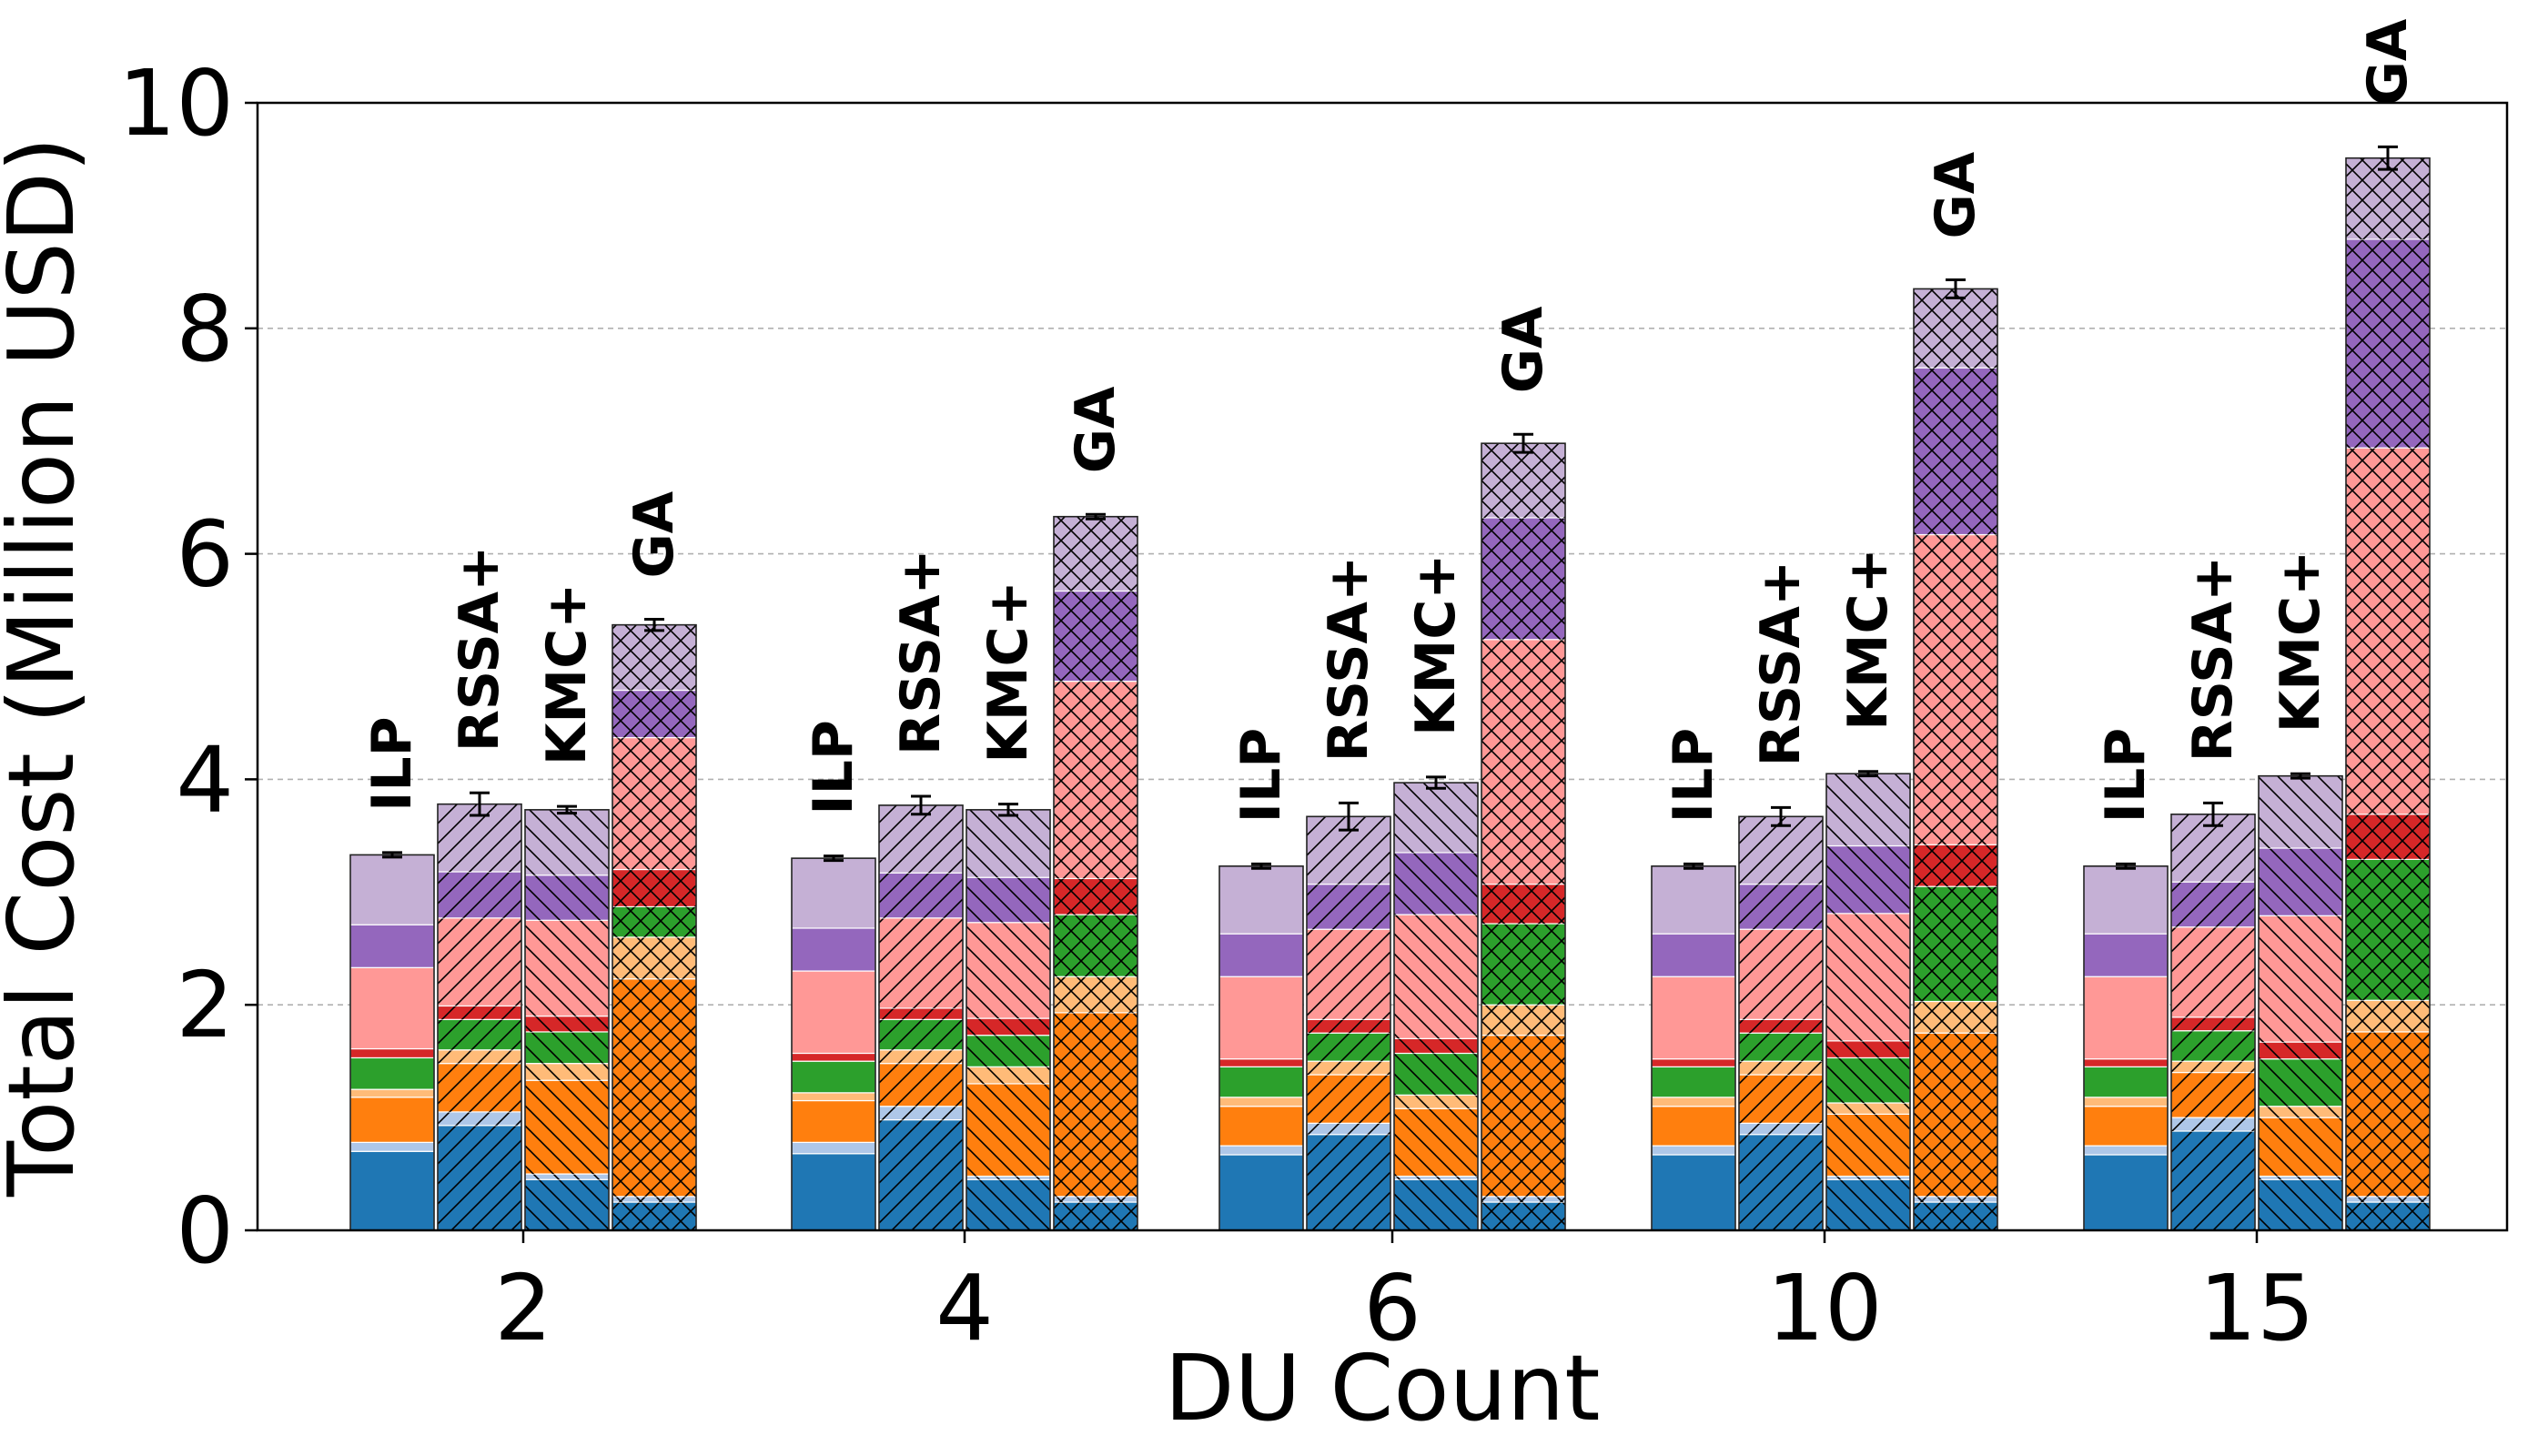  I want to click on bar-segment-10-rssaplus-5-hatch, so click(1781, 1027).